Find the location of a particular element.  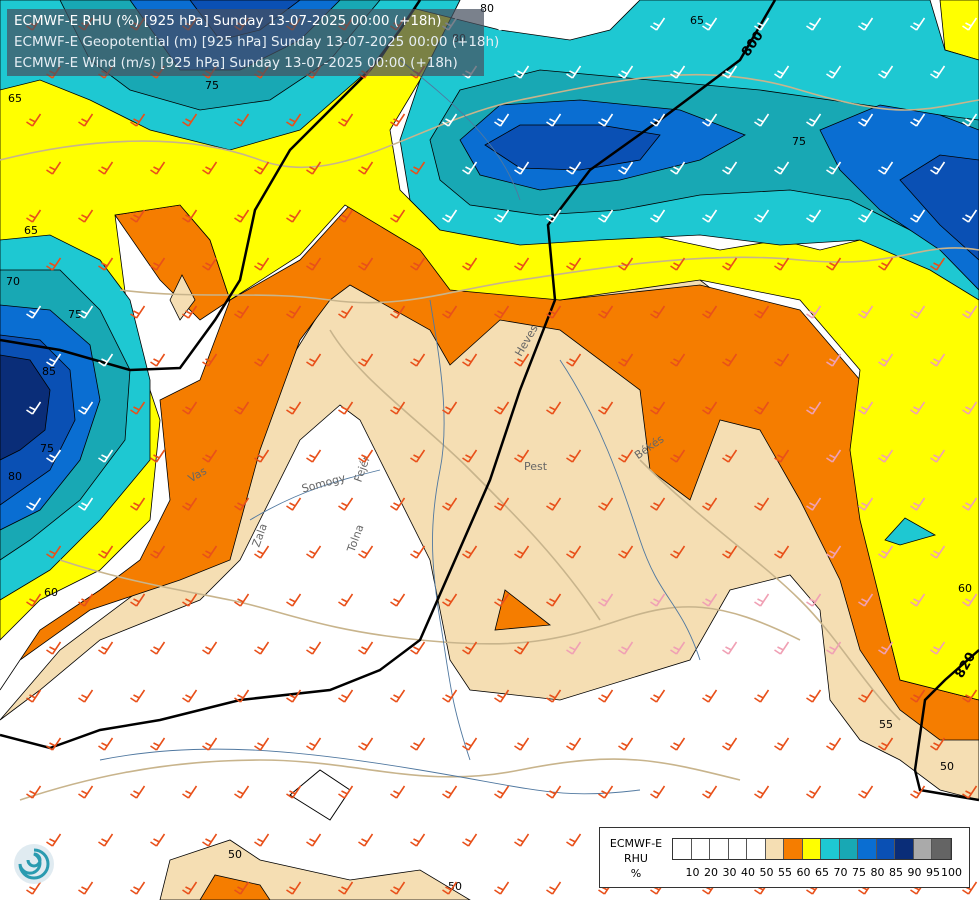

rhu-label: 60 is located at coordinates (965, 588).